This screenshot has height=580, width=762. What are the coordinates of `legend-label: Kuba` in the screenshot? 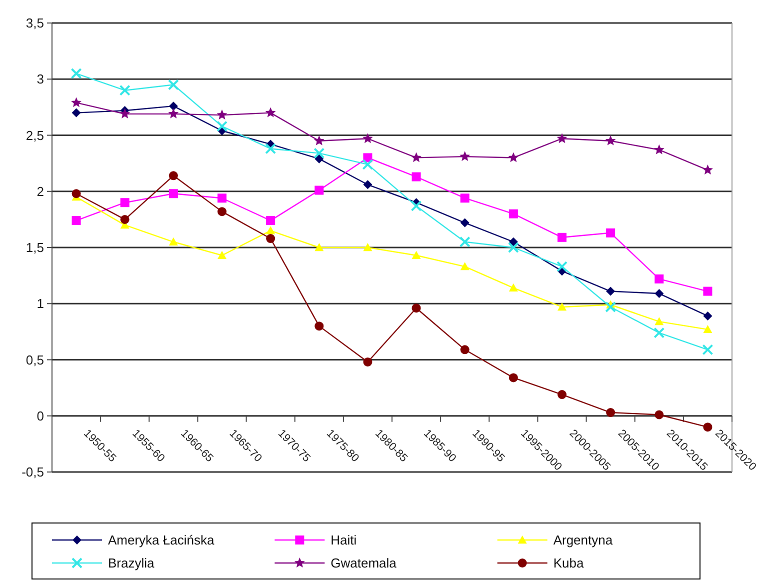 It's located at (568, 563).